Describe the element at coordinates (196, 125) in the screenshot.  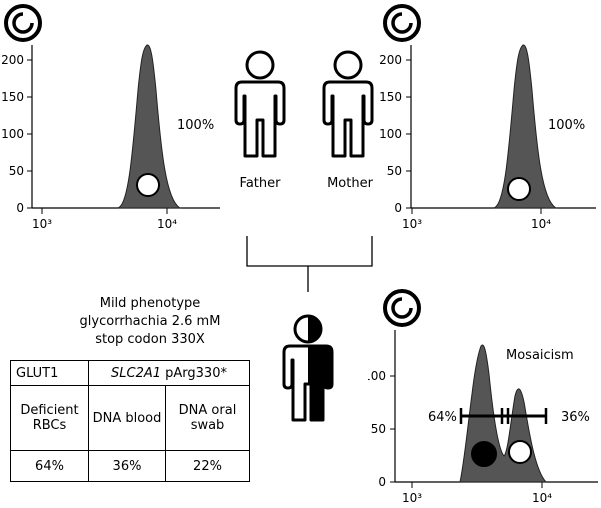
I see `father-percent: 100%` at that location.